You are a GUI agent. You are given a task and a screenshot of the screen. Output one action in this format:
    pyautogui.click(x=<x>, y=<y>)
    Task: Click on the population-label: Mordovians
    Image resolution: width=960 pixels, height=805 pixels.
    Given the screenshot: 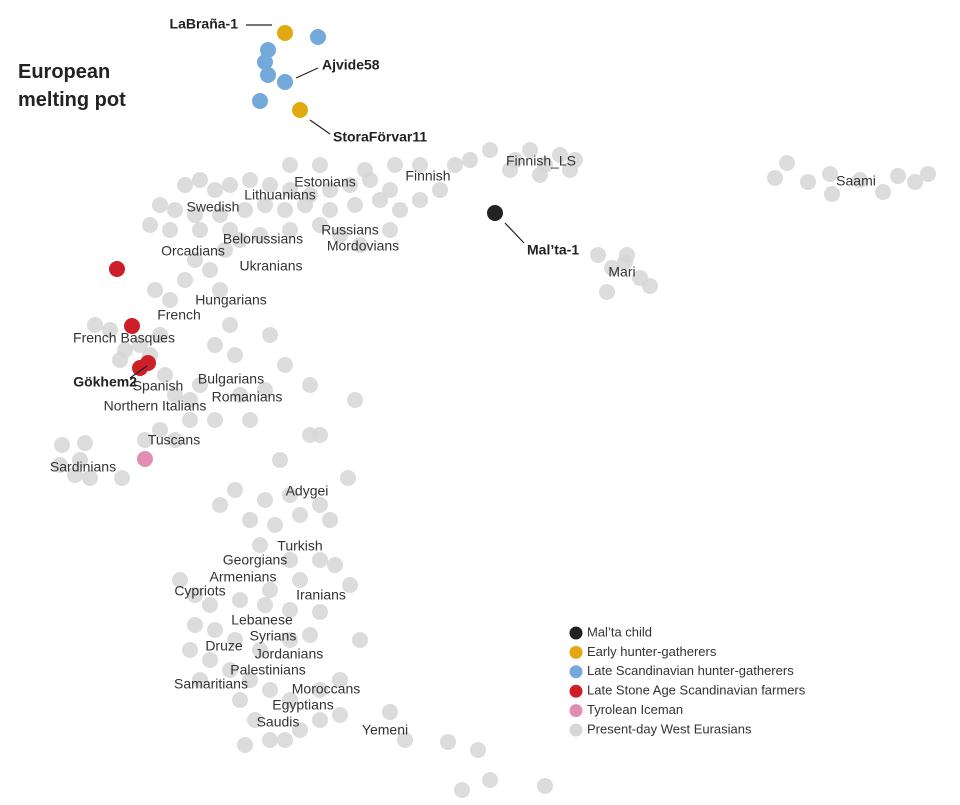 What is the action you would take?
    pyautogui.click(x=363, y=246)
    